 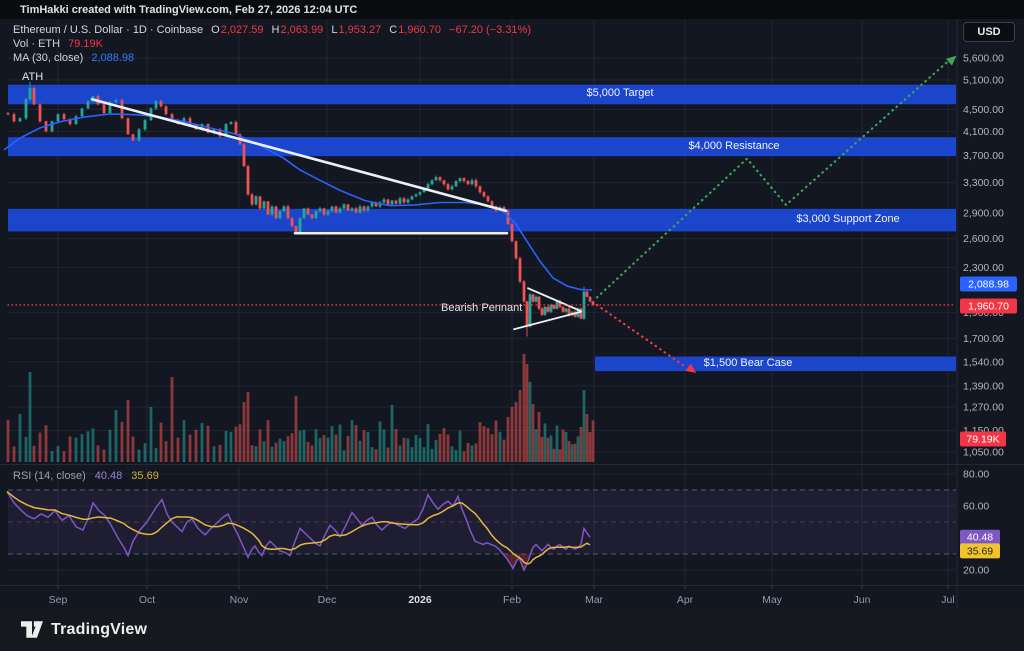 What do you see at coordinates (490, 29) in the screenshot?
I see `change-value: −67.20 (−3.31%)` at bounding box center [490, 29].